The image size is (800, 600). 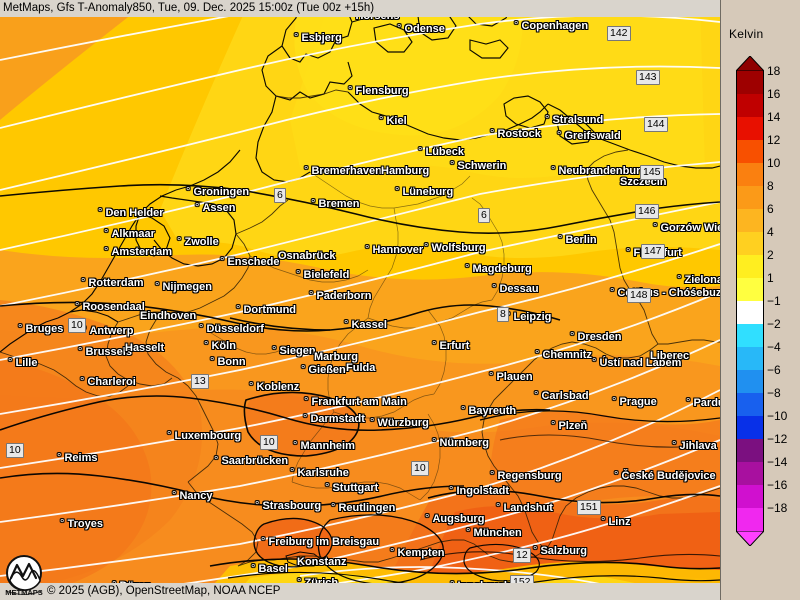 What do you see at coordinates (774, 301) in the screenshot?
I see `legend-tick-label: −1` at bounding box center [774, 301].